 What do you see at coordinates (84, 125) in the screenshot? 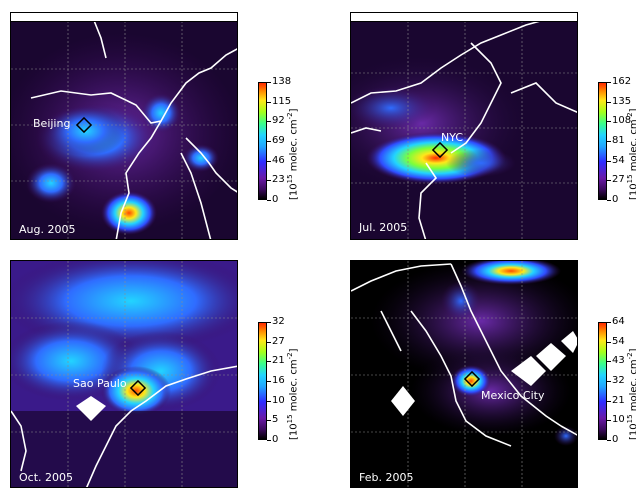
I see `city-marker-beijing` at bounding box center [84, 125].